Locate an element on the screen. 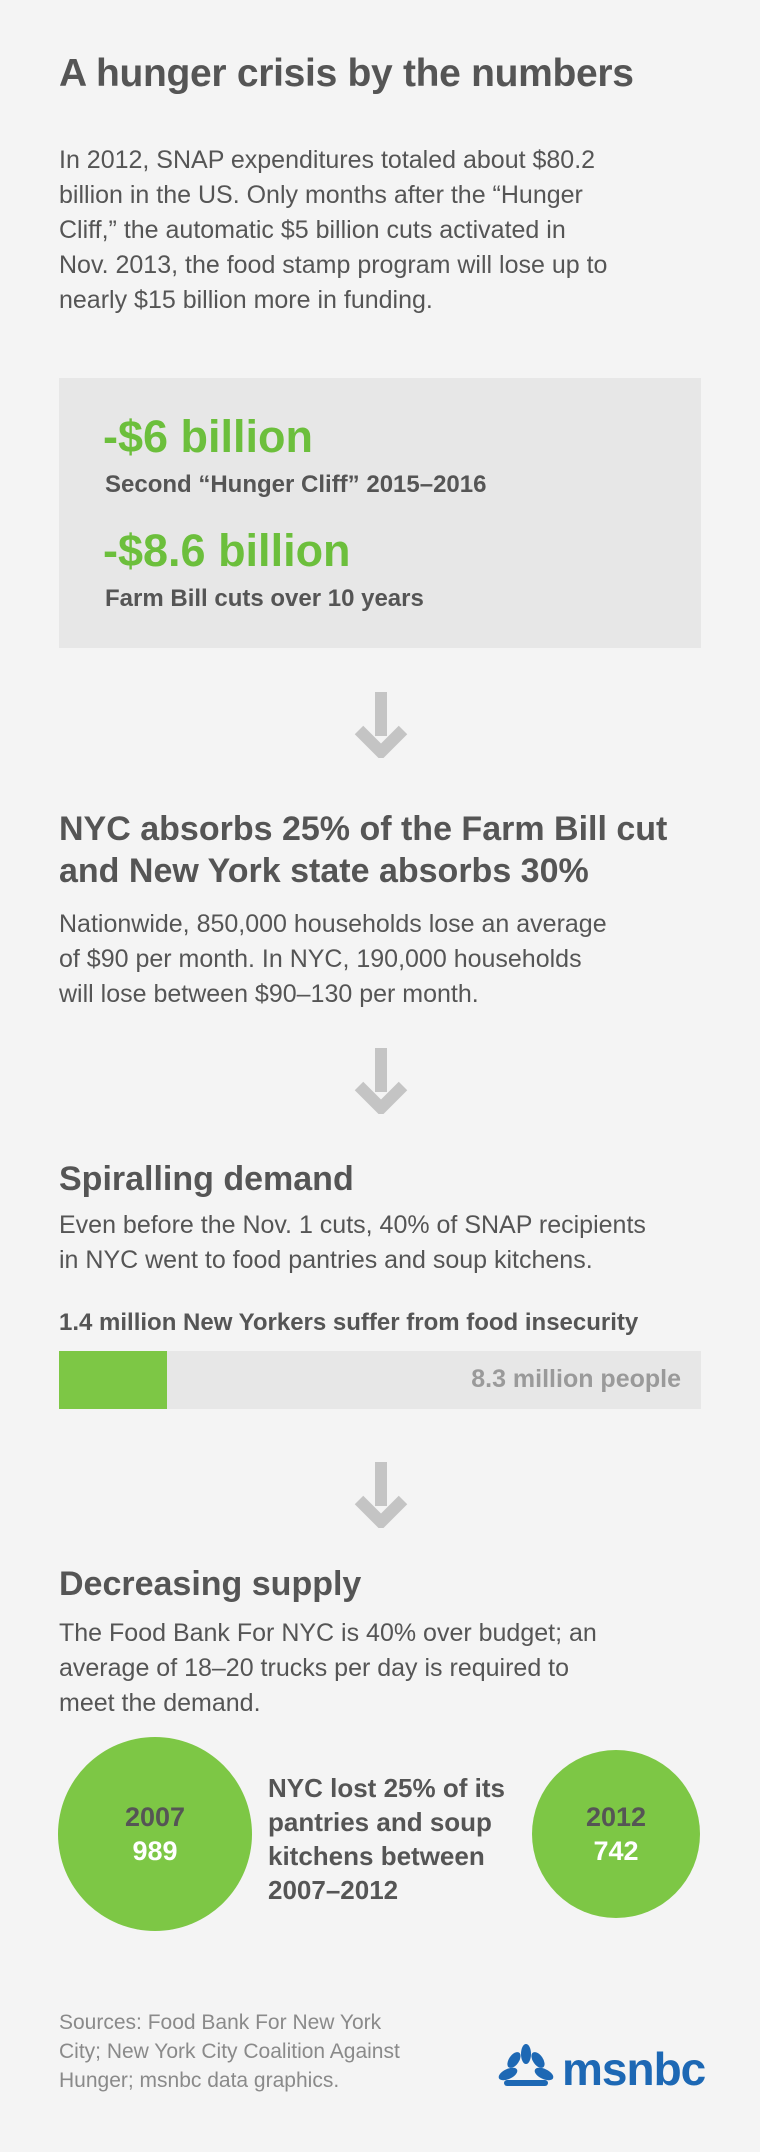 This screenshot has width=760, height=2152. stat-label: Second “Hunger Cliff” 2015–2016 is located at coordinates (295, 485).